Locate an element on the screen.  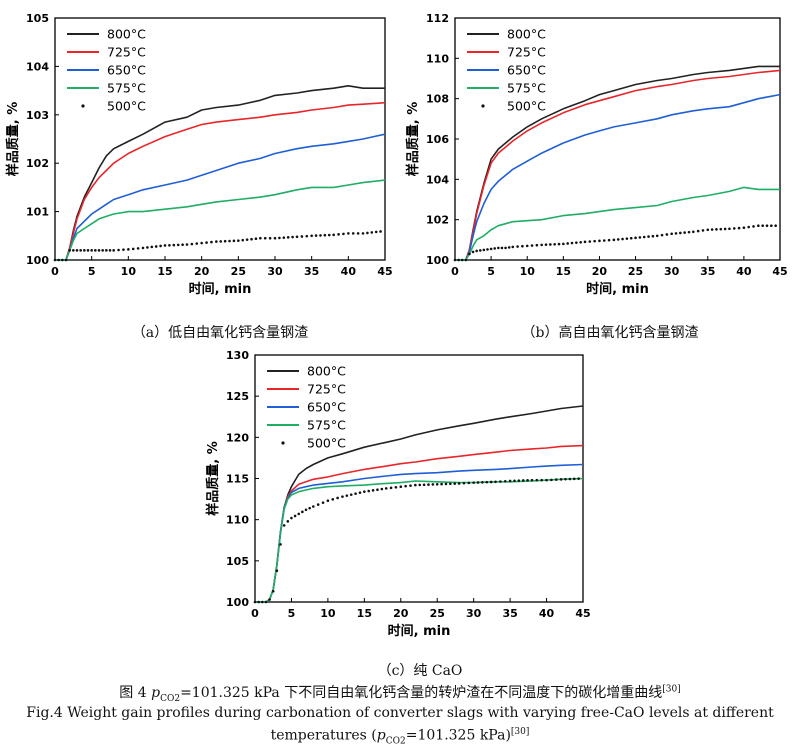
legend-label-725c: 725°C is located at coordinates (526, 52).